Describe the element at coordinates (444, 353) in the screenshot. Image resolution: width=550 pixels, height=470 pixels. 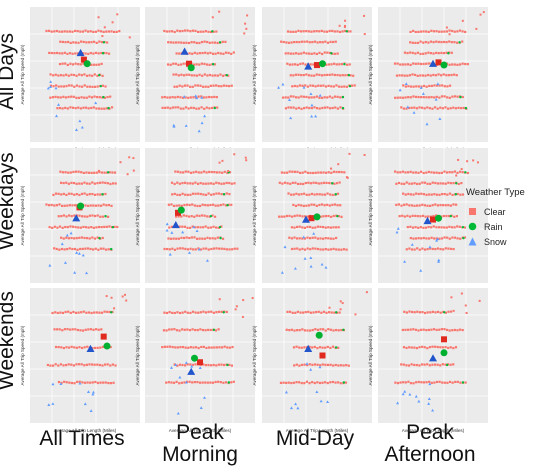
I see `rain-mean-marker` at that location.